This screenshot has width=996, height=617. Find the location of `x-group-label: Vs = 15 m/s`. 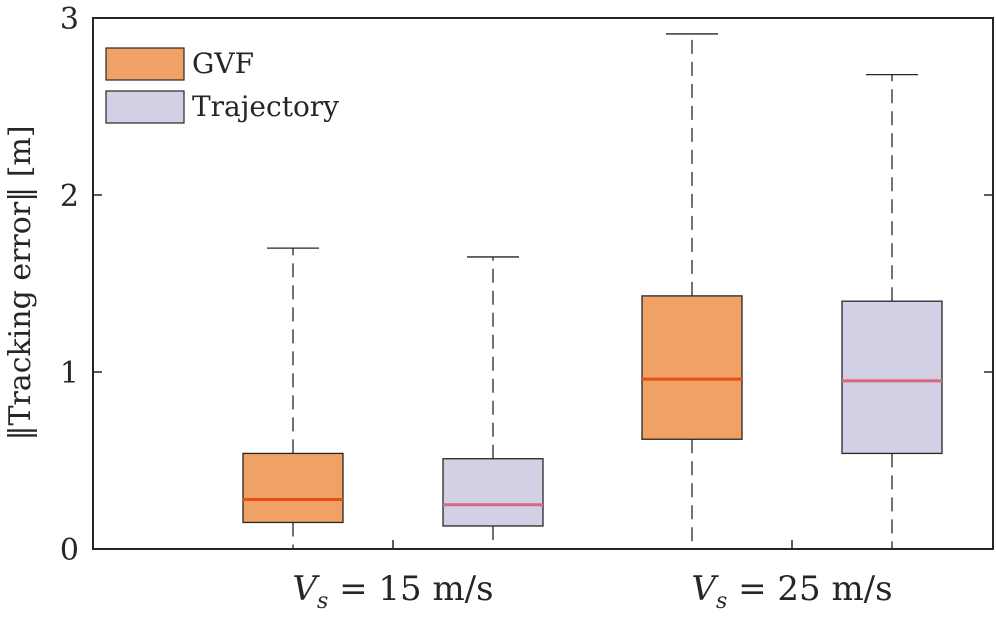

x-group-label: Vs = 15 m/s is located at coordinates (392, 591).